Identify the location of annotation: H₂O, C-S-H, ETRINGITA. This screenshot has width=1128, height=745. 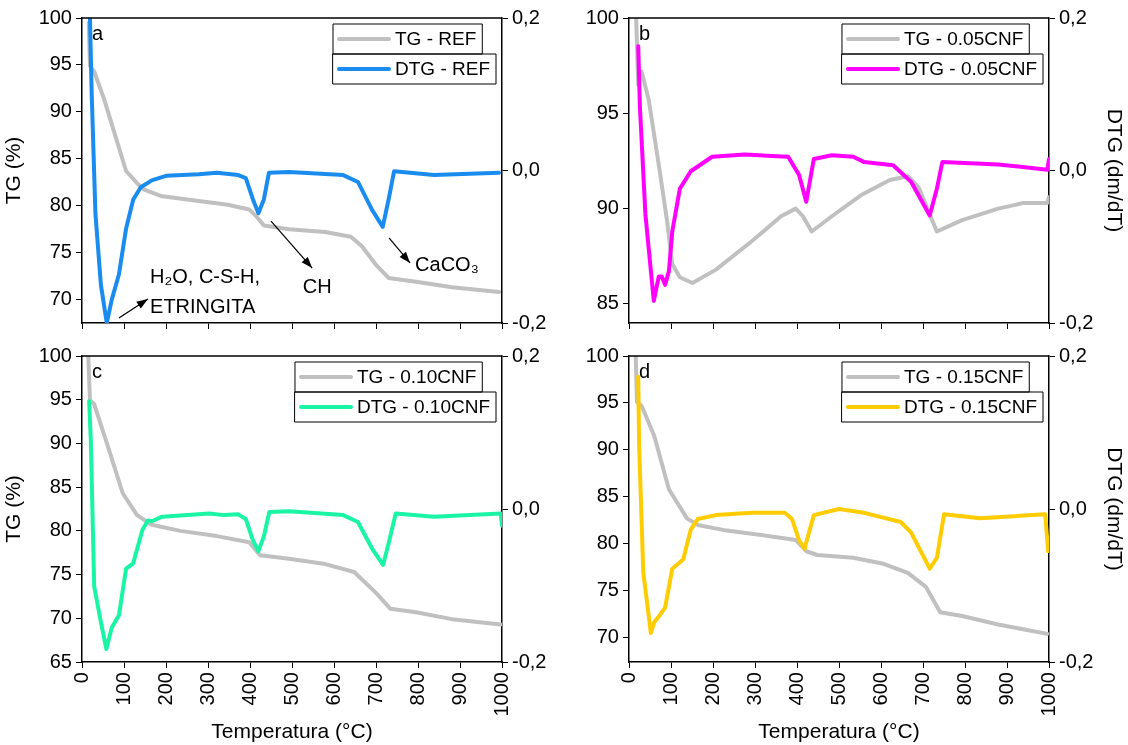
(205, 291).